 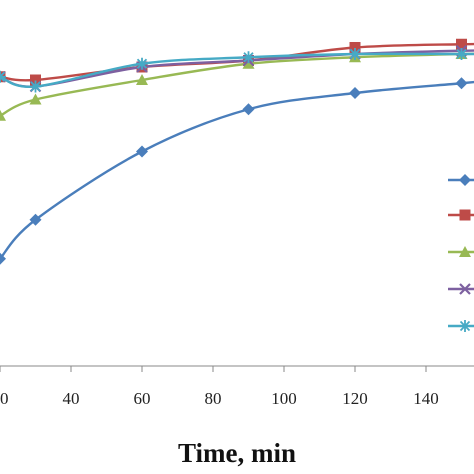 I want to click on x-tick-label: 80, so click(x=213, y=398).